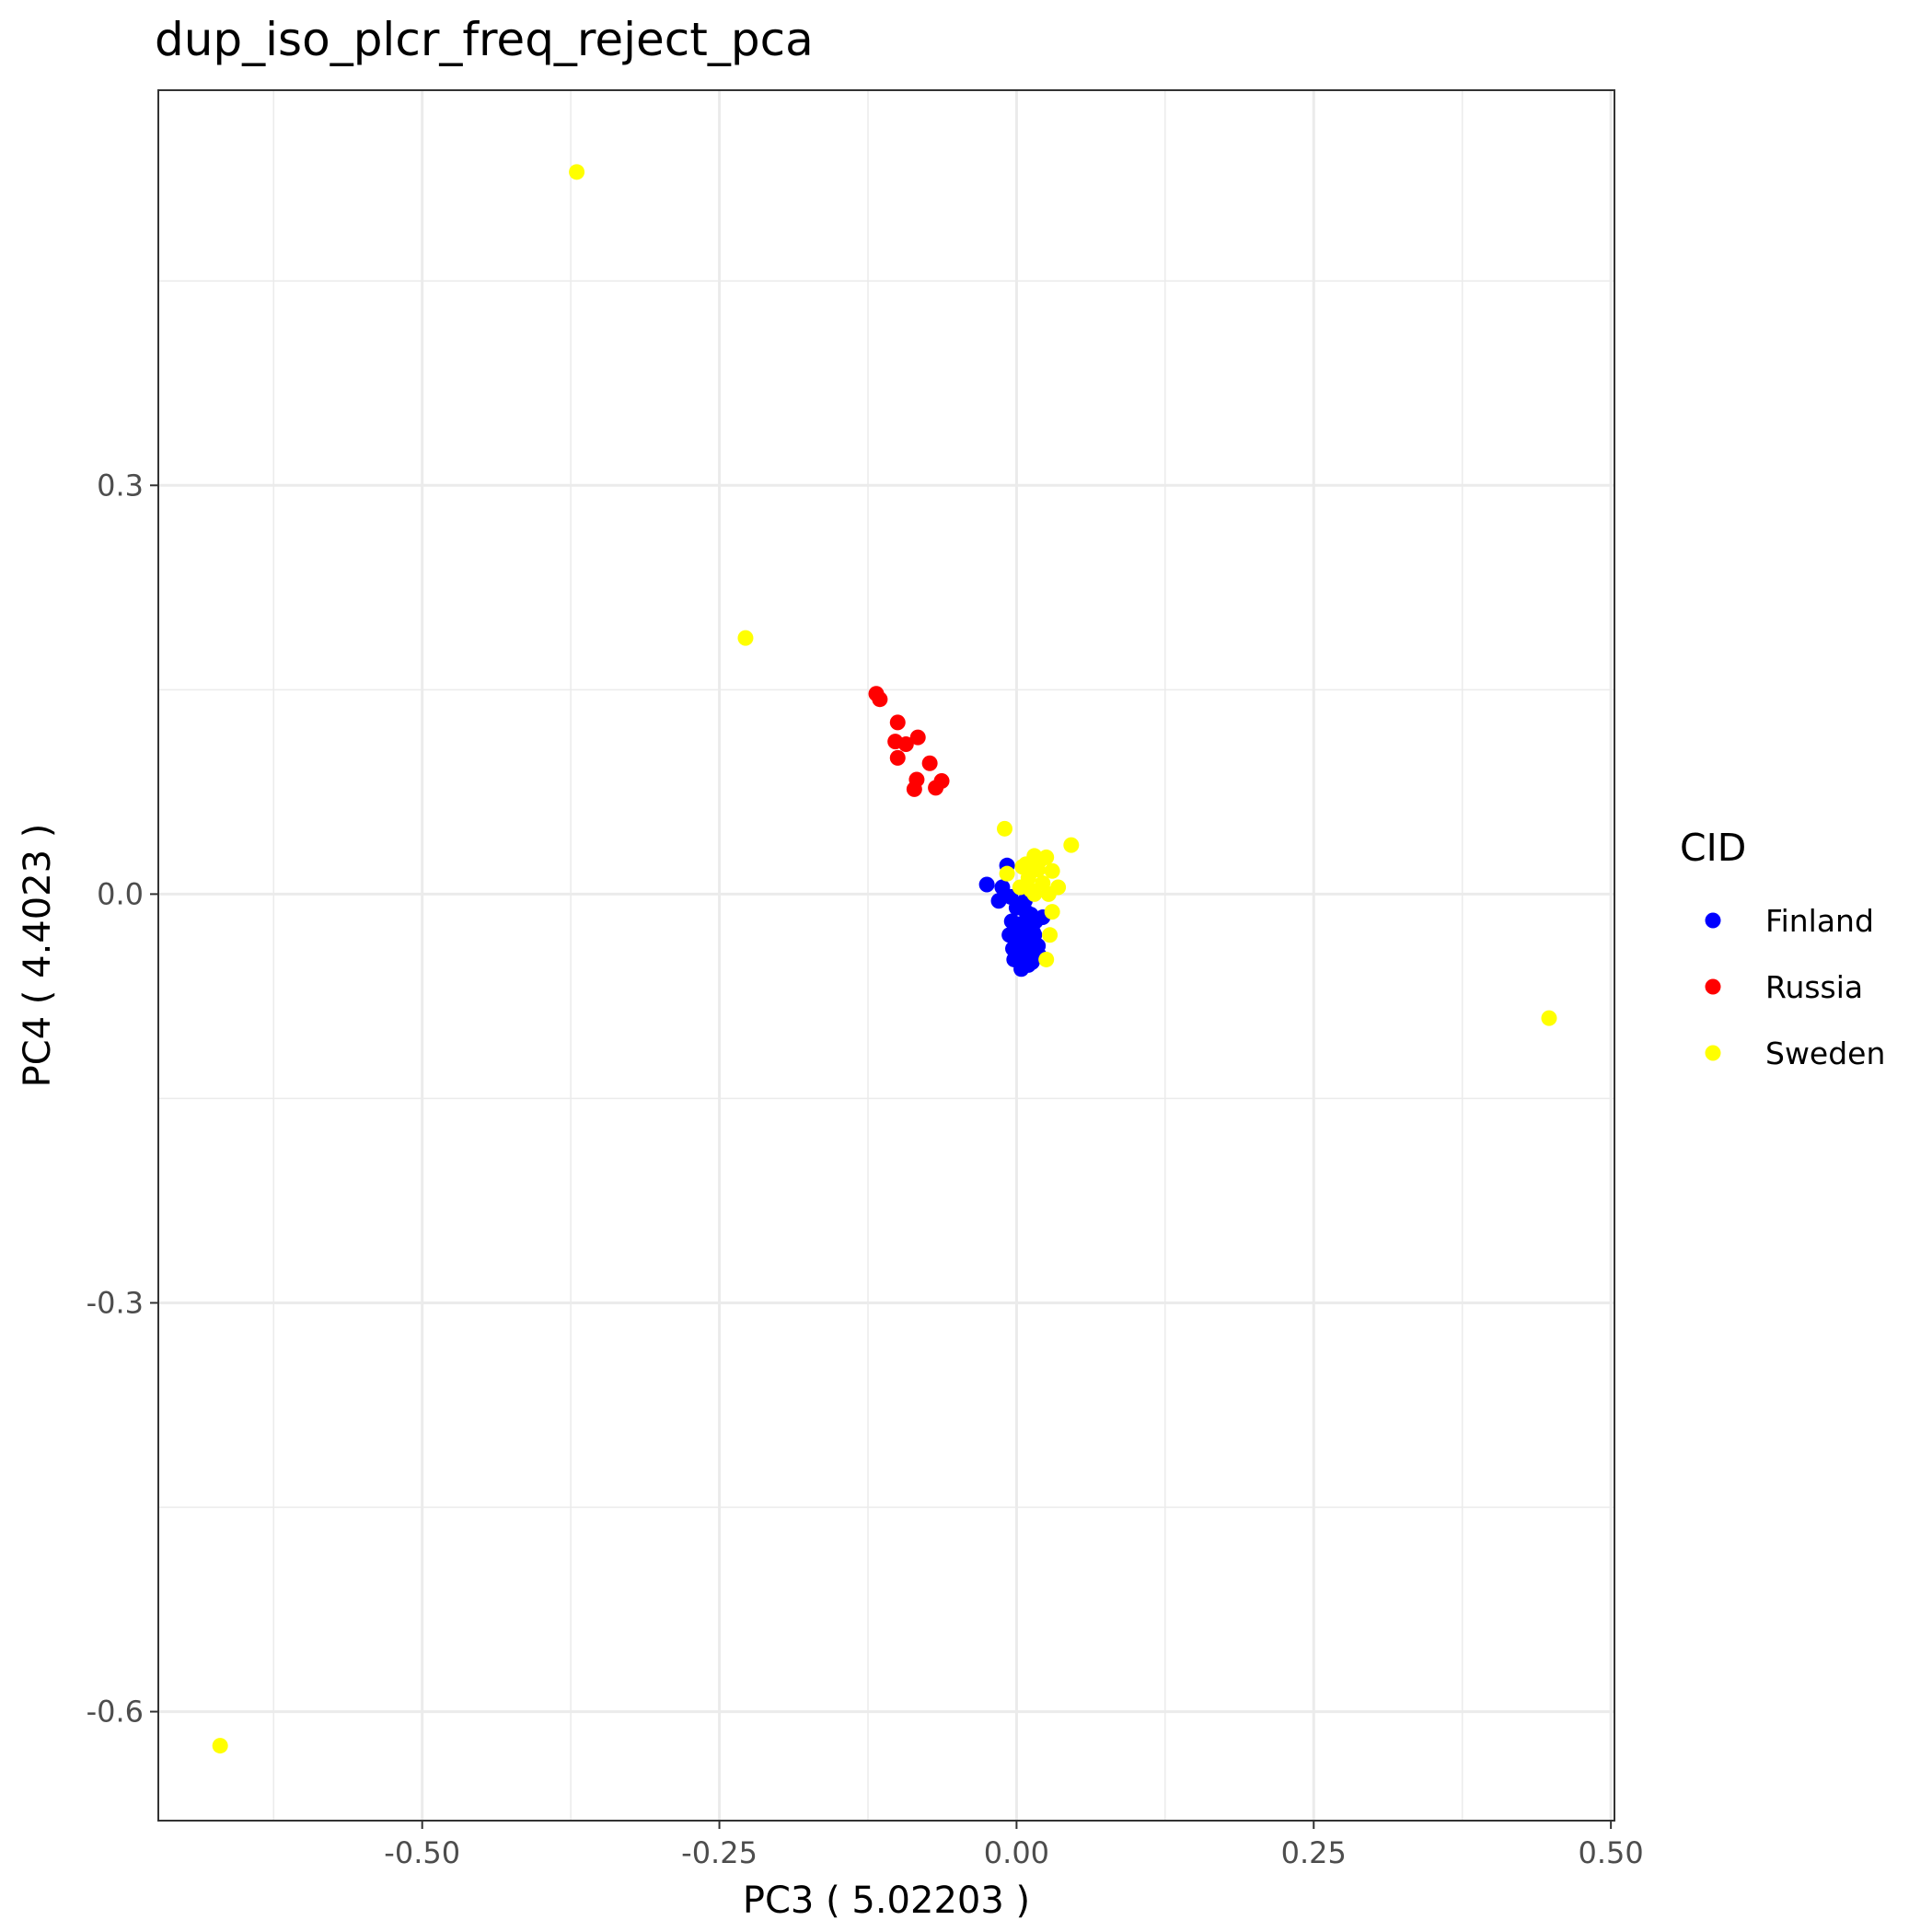 The image size is (1932, 1932). Describe the element at coordinates (38, 956) in the screenshot. I see `y-axis-title: PC4 ( 4.4023 )` at that location.